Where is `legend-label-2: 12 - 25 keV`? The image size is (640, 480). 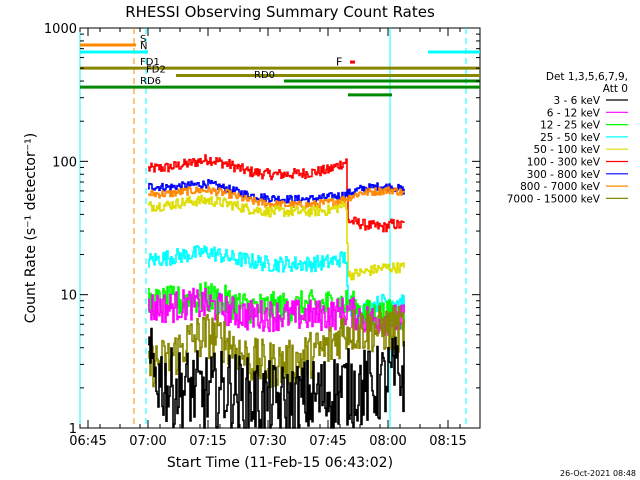 legend-label-2: 12 - 25 keV is located at coordinates (570, 126).